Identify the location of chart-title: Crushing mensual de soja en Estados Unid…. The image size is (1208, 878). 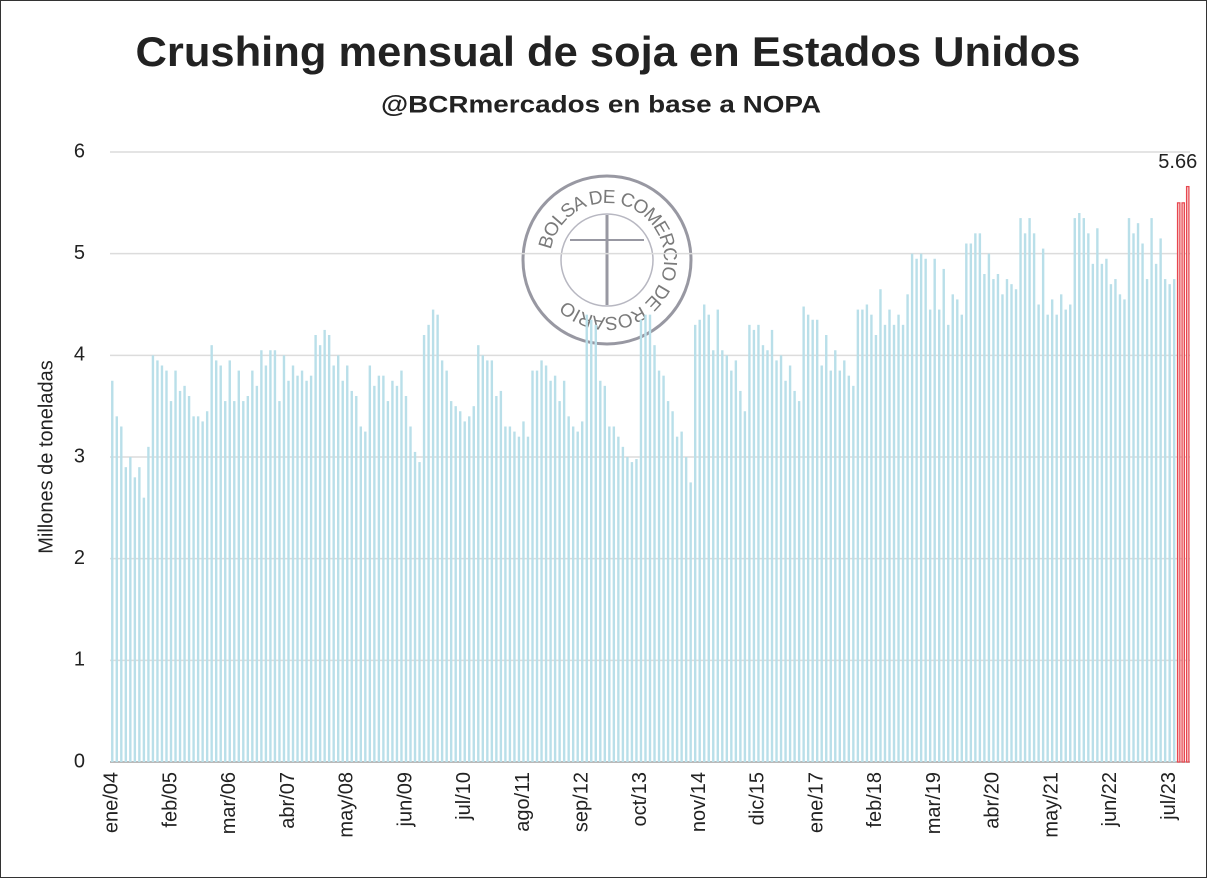
(608, 51).